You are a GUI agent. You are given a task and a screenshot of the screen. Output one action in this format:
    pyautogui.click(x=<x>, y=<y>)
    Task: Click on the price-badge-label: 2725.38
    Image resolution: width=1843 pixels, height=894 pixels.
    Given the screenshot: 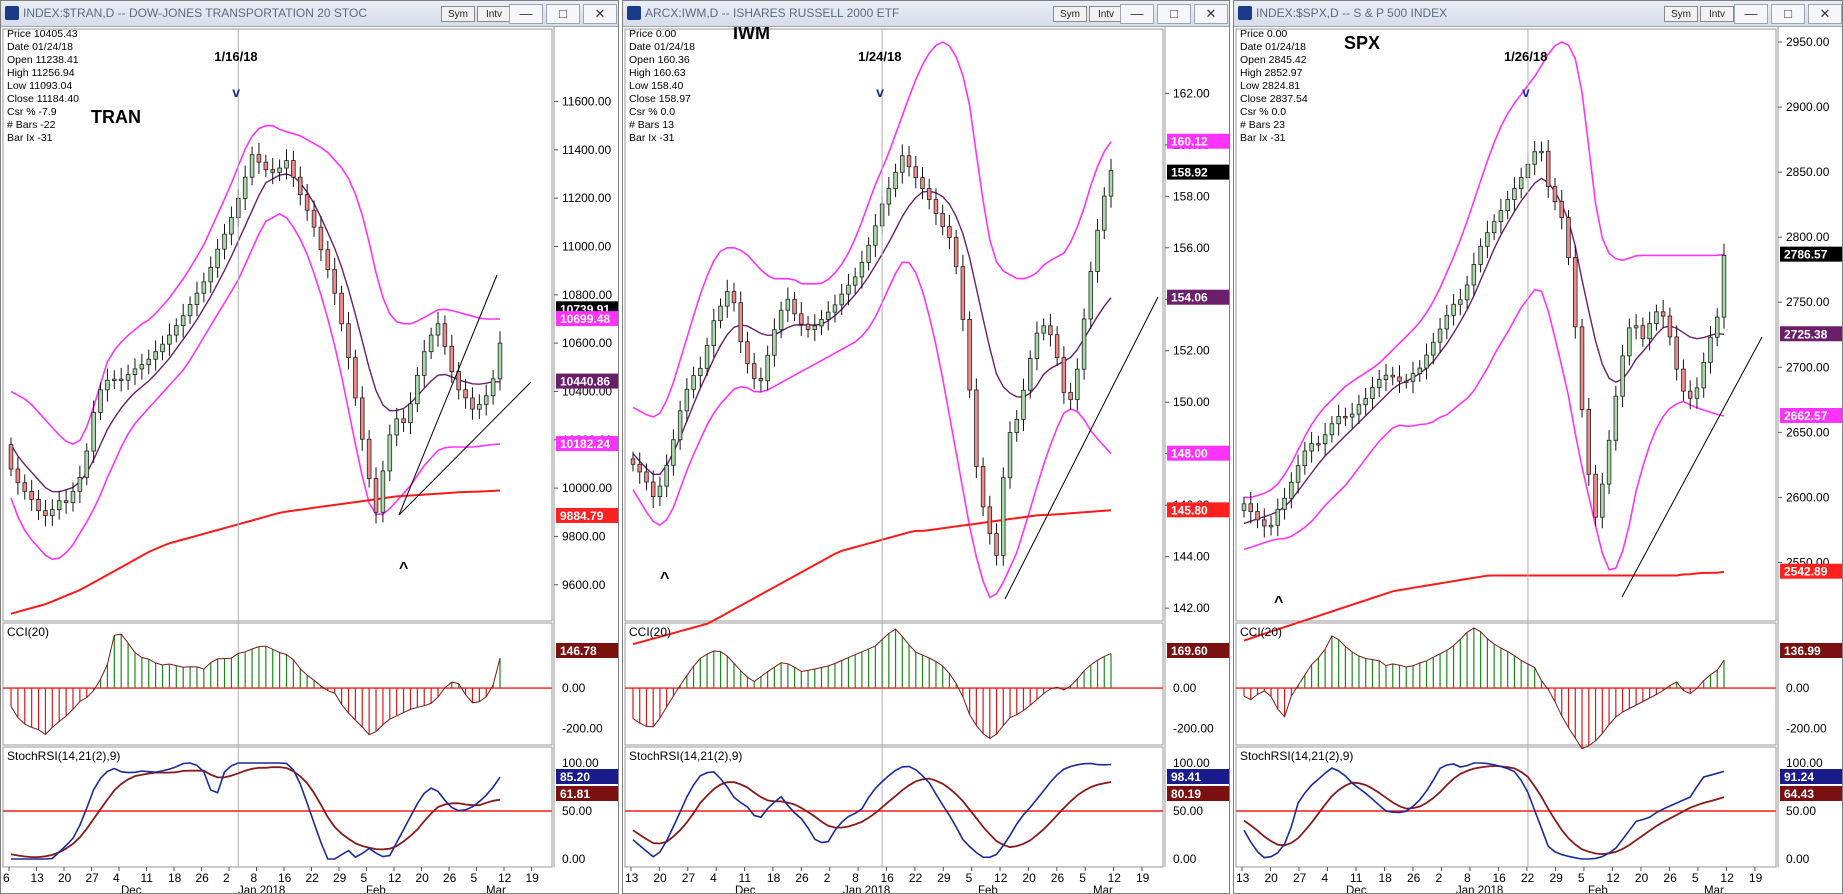 What is the action you would take?
    pyautogui.click(x=1806, y=334)
    